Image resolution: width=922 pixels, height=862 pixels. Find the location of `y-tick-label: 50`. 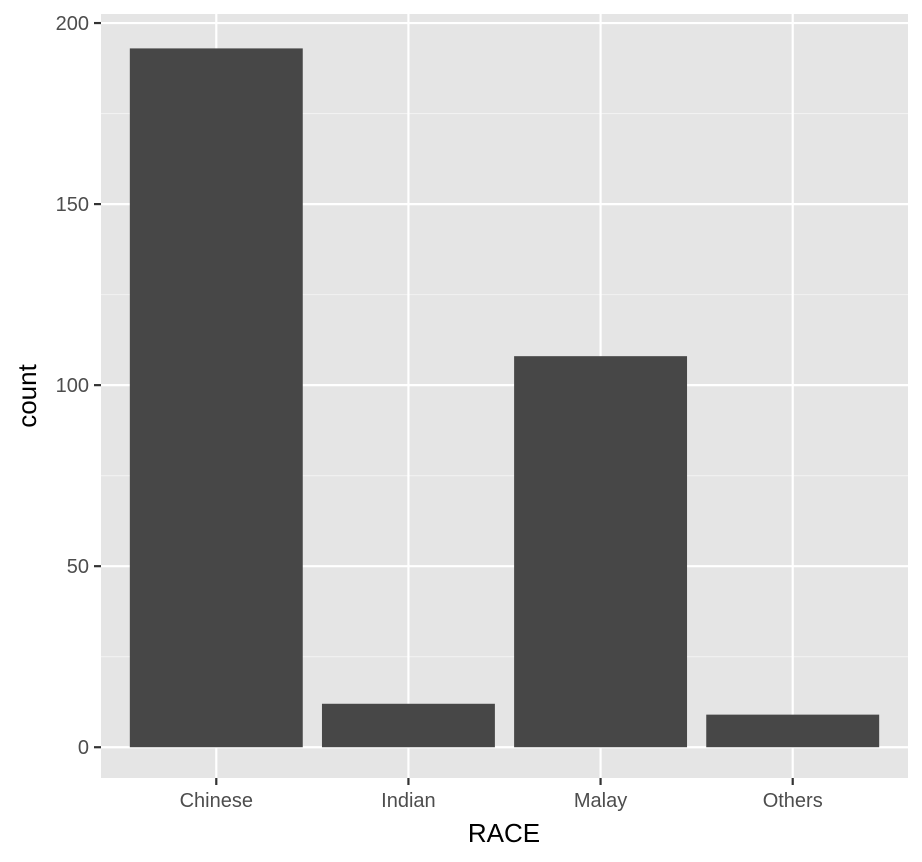

y-tick-label: 50 is located at coordinates (78, 567).